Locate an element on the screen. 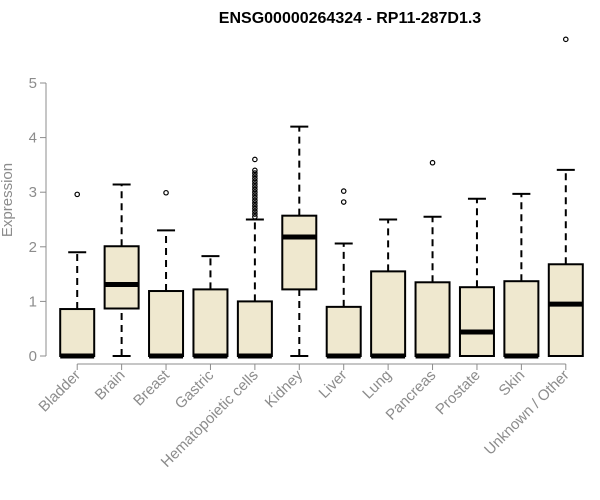 The image size is (600, 500). category-label-9: Prostate is located at coordinates (458, 393).